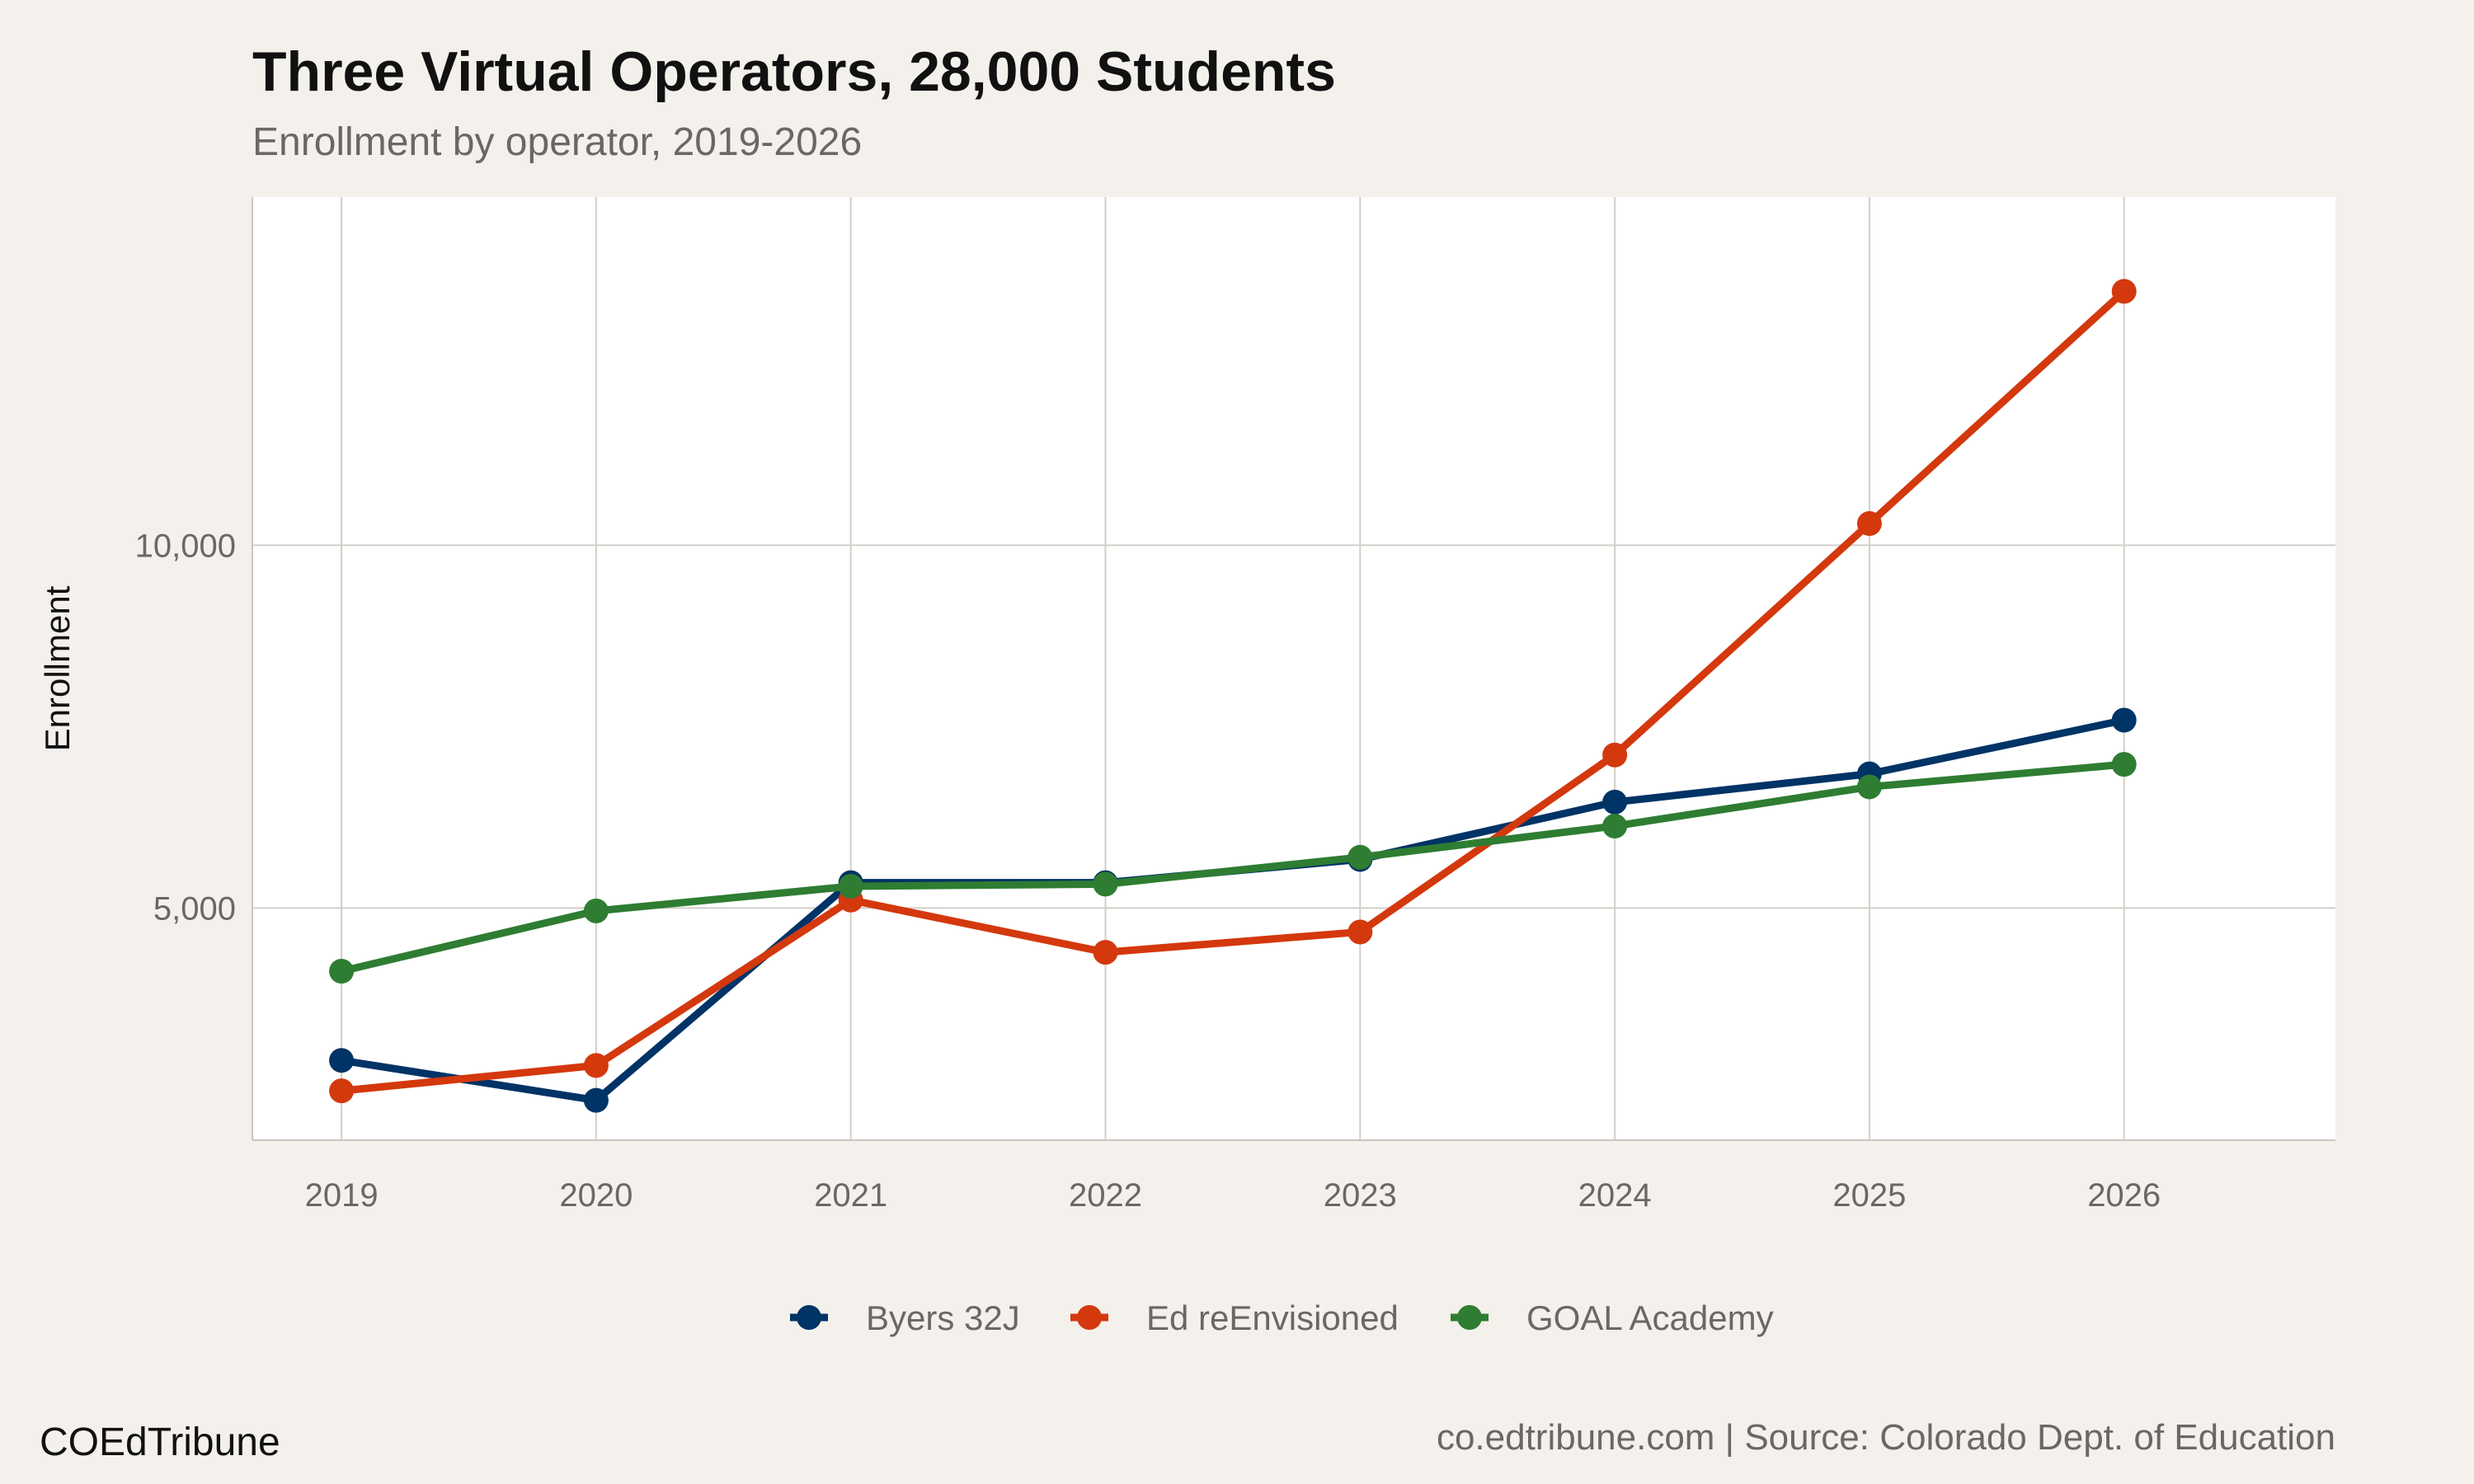  What do you see at coordinates (557, 142) in the screenshot?
I see `chart-subtitle: Enrollment by operator, 2019-2026` at bounding box center [557, 142].